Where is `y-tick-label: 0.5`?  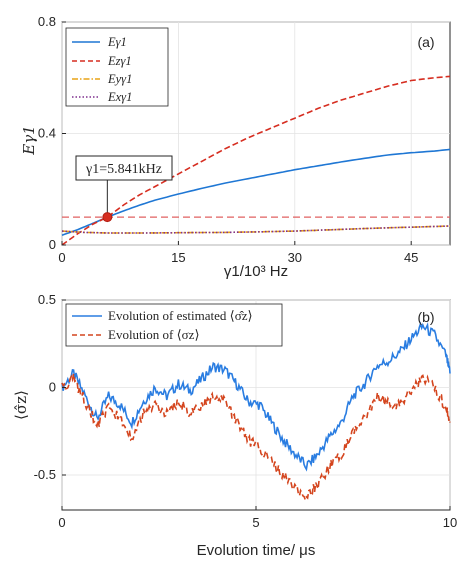 y-tick-label: 0.5 is located at coordinates (47, 299).